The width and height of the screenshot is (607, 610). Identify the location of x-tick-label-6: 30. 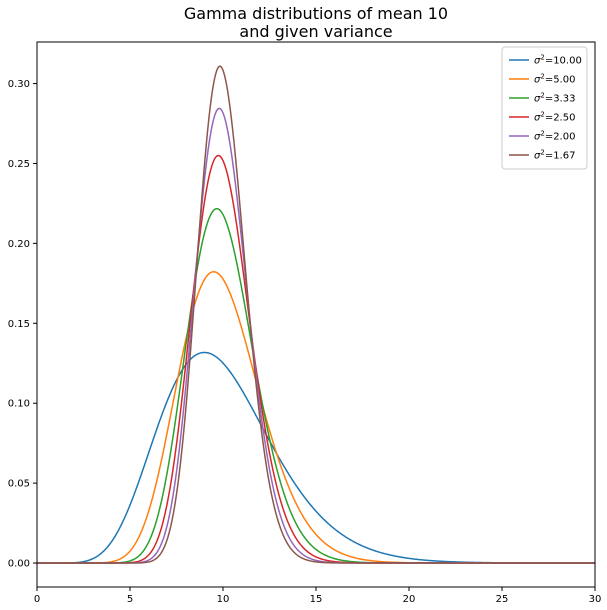
(595, 599).